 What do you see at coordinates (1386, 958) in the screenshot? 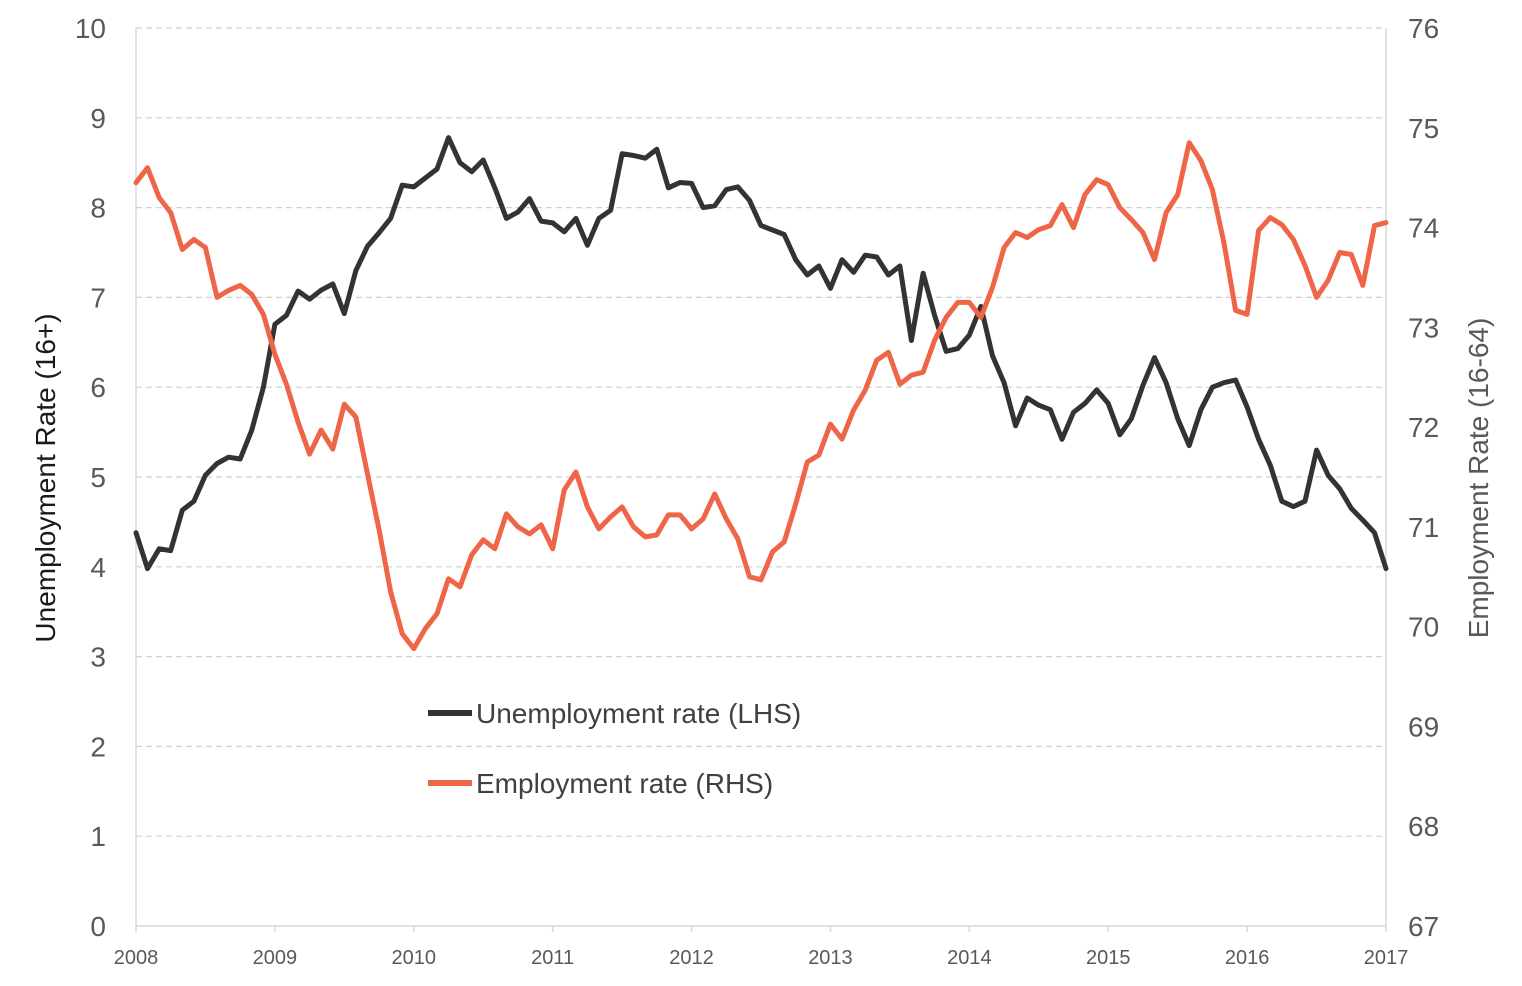
I see `x-tick-label: 2017` at bounding box center [1386, 958].